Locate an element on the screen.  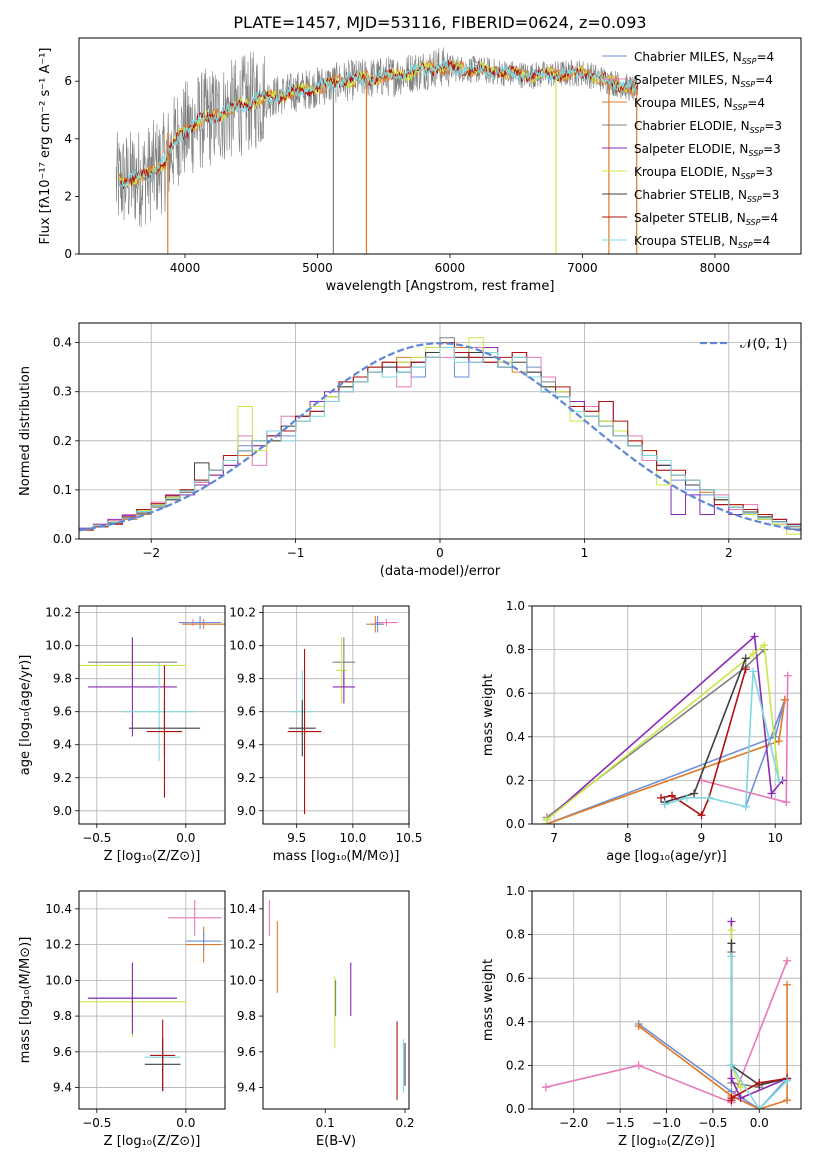
y-axis-label: mass weight is located at coordinates (488, 1000).